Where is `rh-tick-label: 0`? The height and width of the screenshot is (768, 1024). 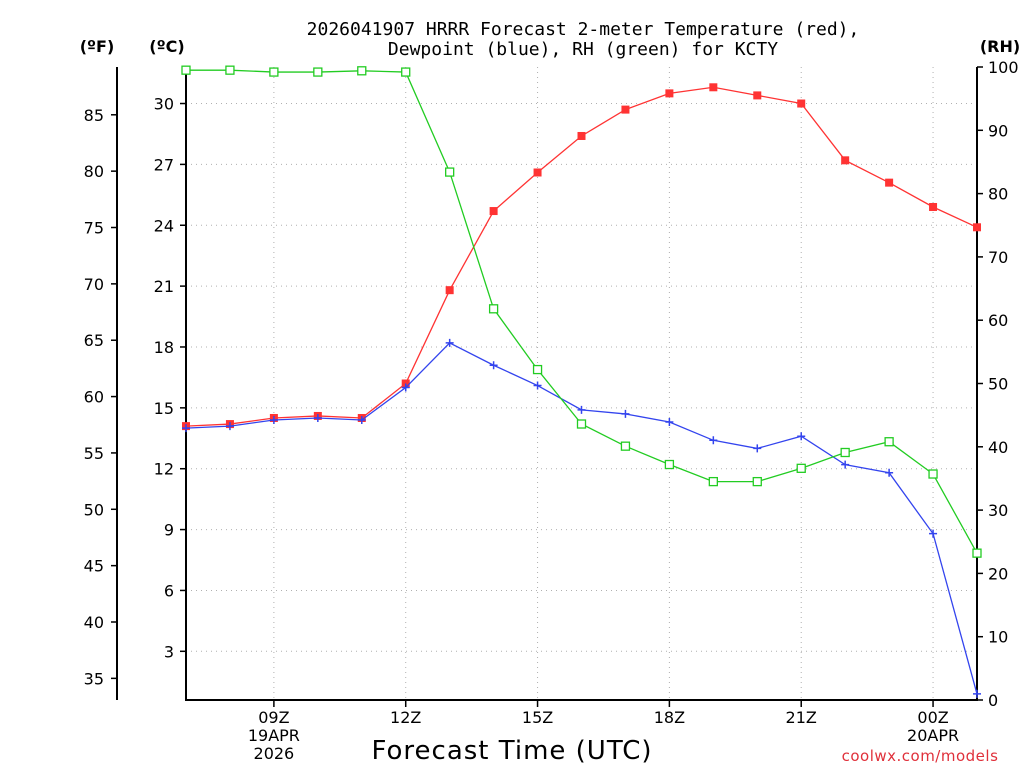 rh-tick-label: 0 is located at coordinates (993, 700).